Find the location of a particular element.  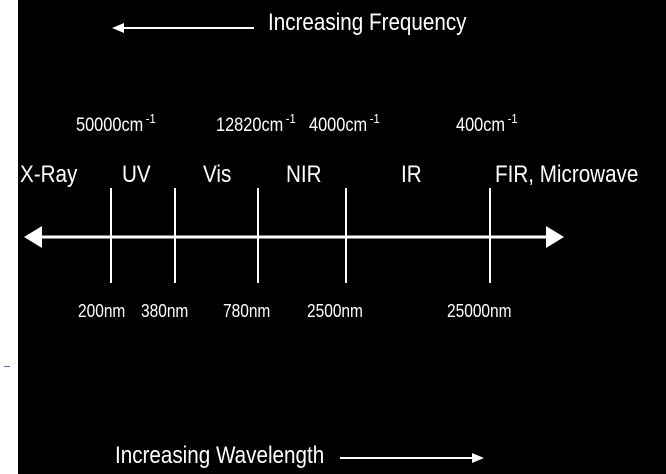

frequency-arrow-head is located at coordinates (118, 28).